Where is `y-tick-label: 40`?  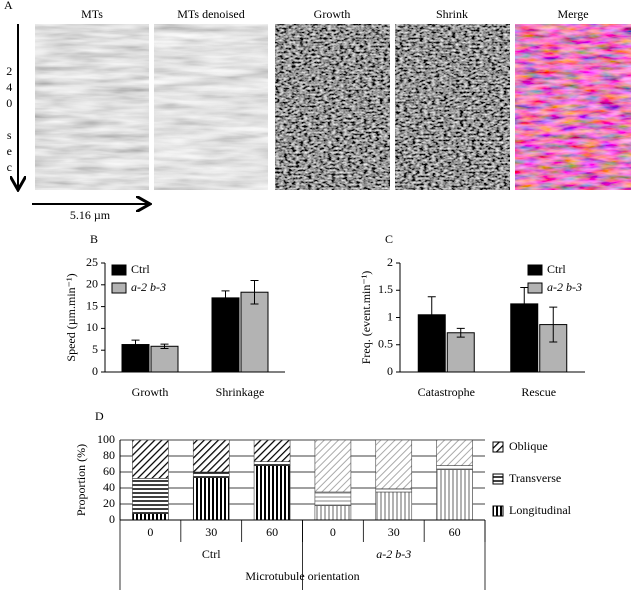
y-tick-label: 40 is located at coordinates (109, 487).